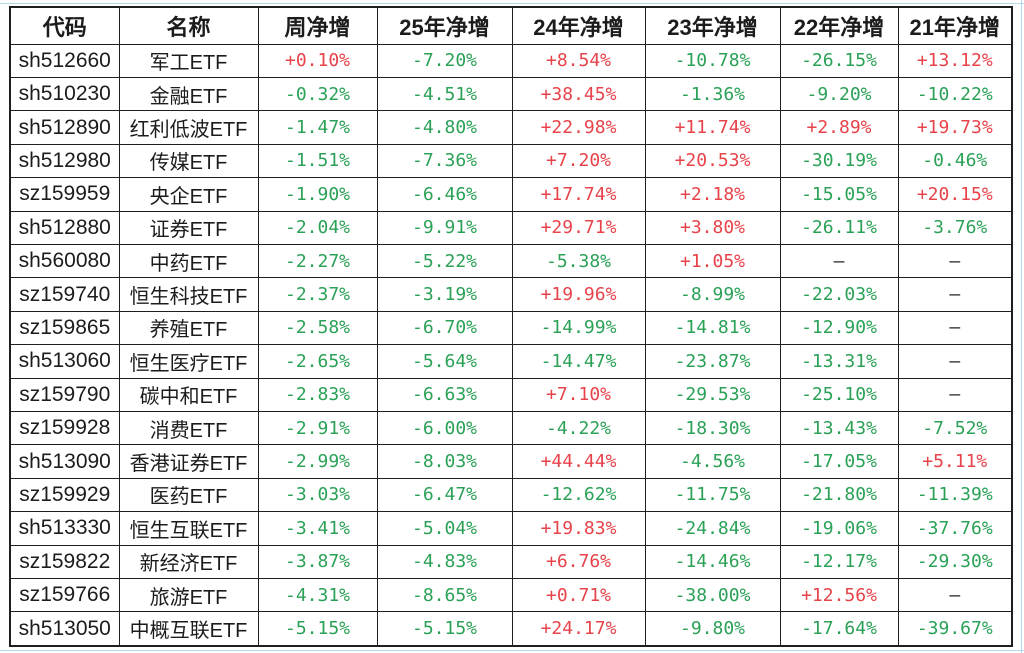 This screenshot has width=1024, height=653. What do you see at coordinates (64, 629) in the screenshot?
I see `cell-code: sh513050` at bounding box center [64, 629].